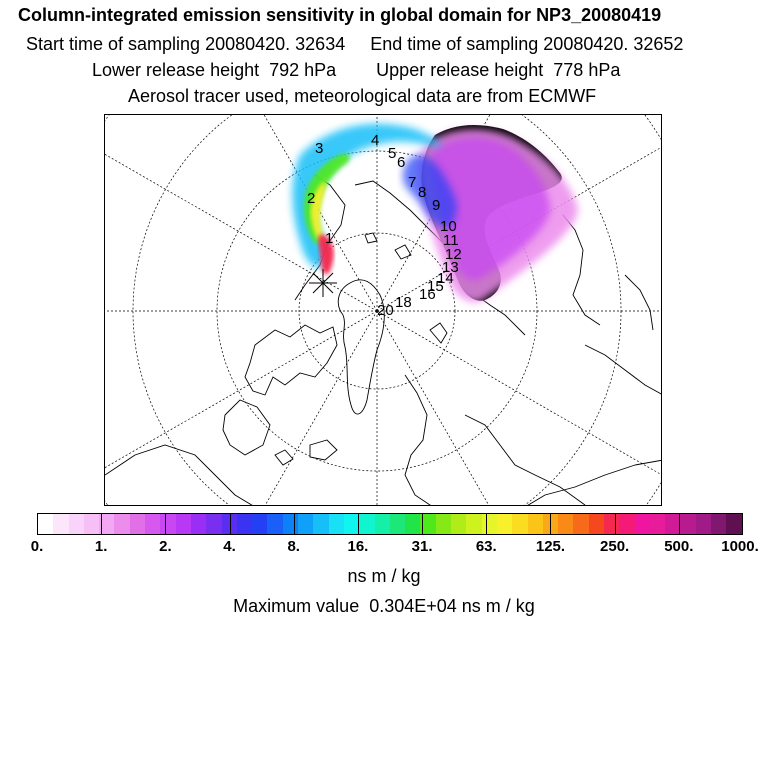  I want to click on marker-10: 10, so click(448, 226).